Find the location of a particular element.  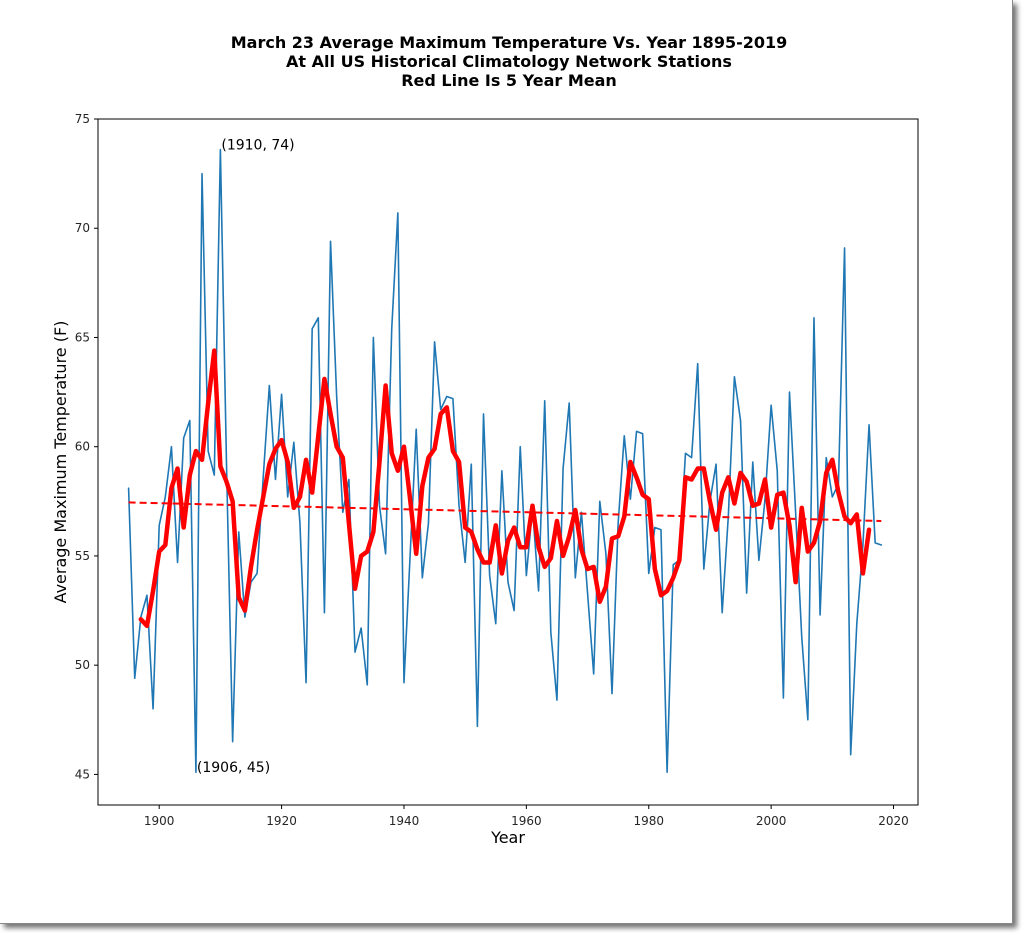

x-tick-label: 1980 is located at coordinates (648, 821).